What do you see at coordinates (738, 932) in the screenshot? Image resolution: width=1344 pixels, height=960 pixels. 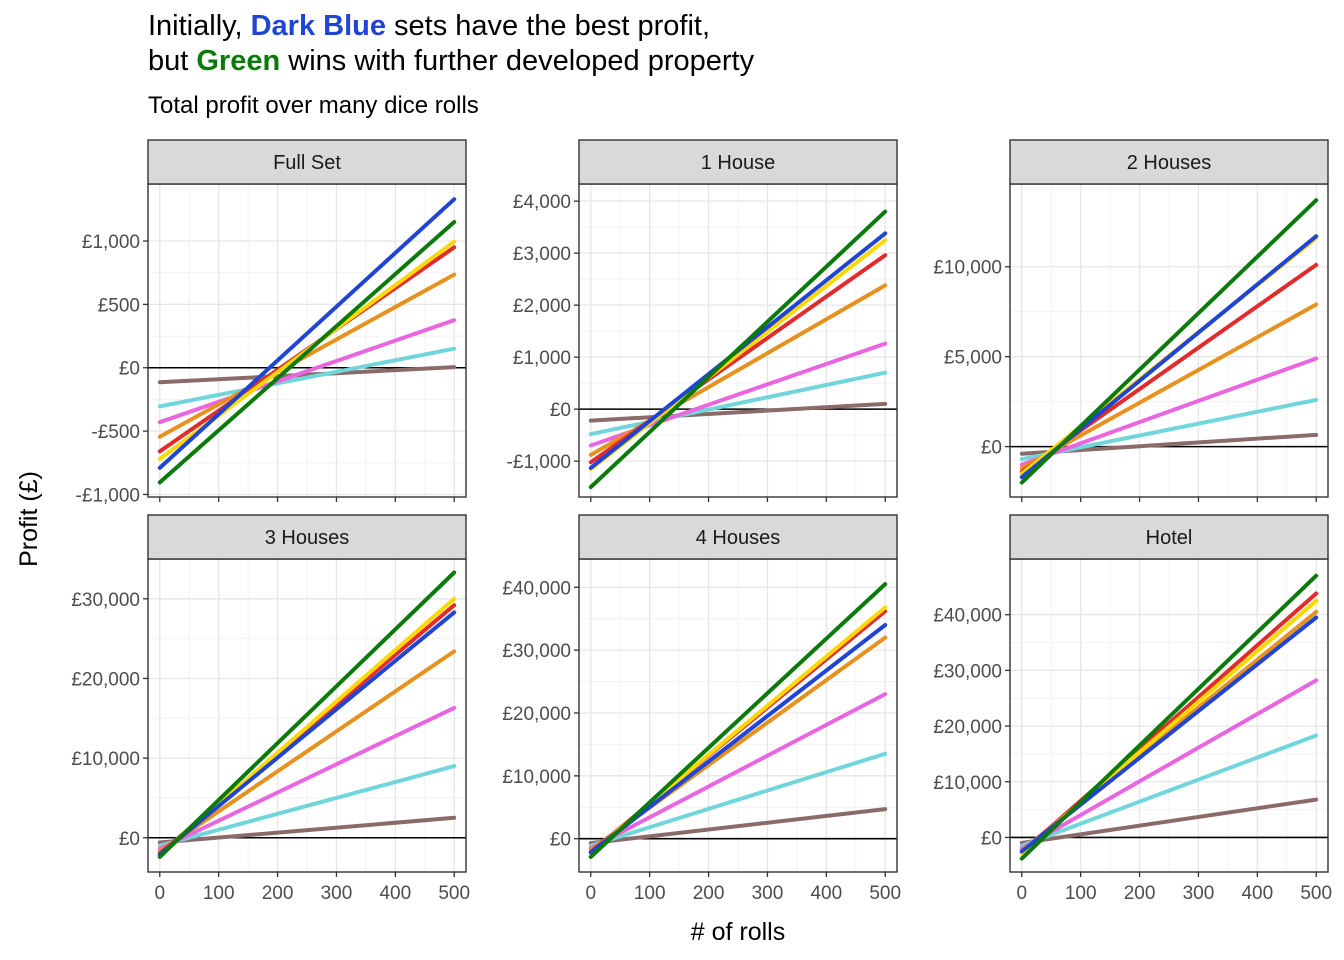 I see `x-axis-title: # of rolls` at bounding box center [738, 932].